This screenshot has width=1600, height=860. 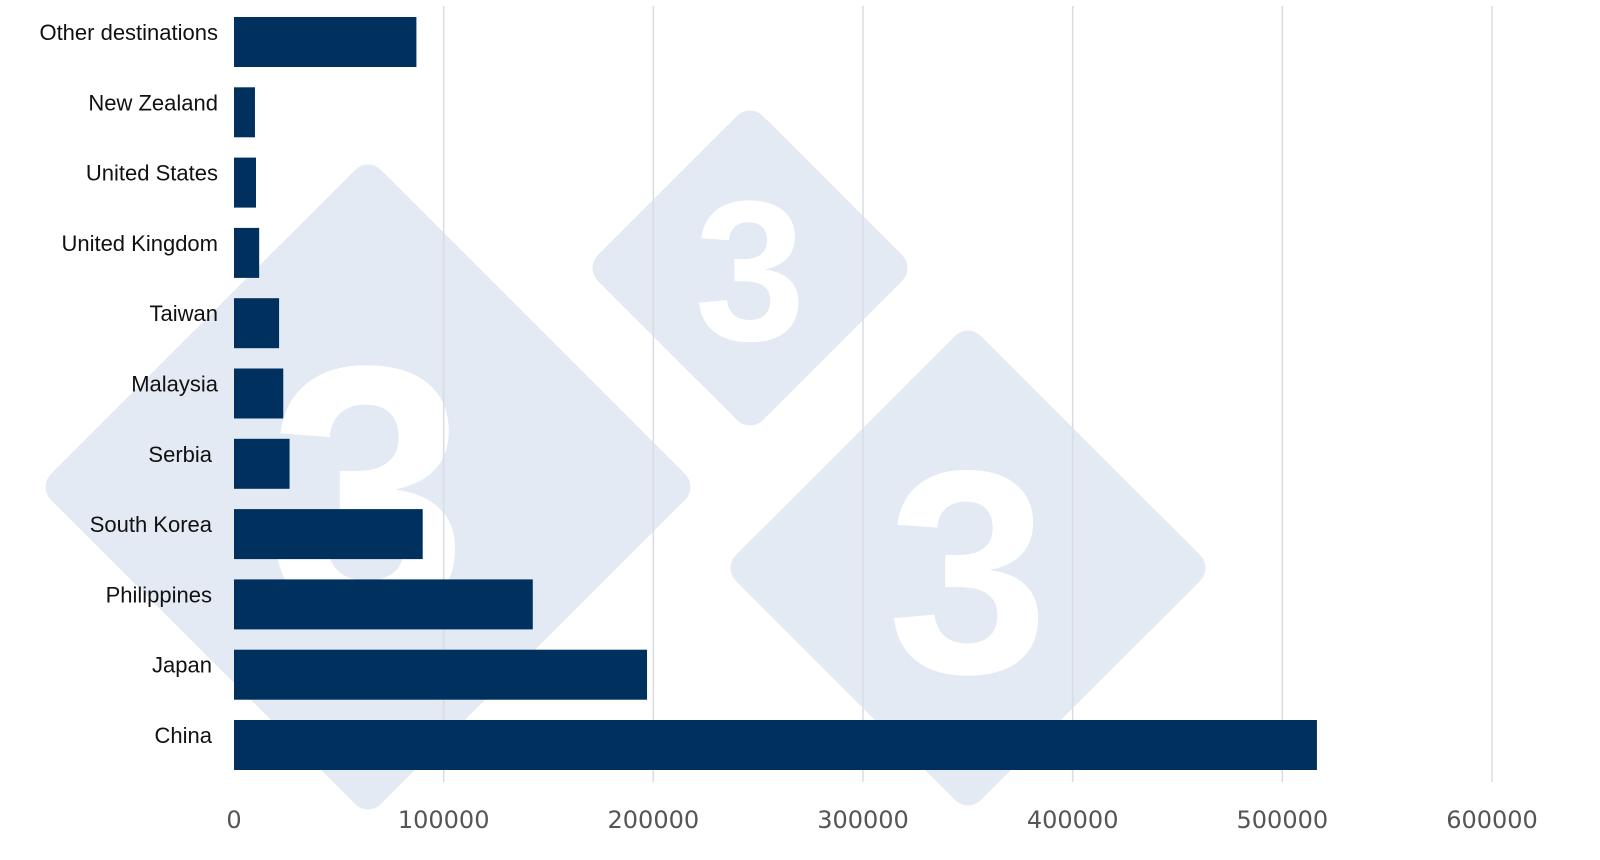 I want to click on category-label: Japan, so click(x=182, y=665).